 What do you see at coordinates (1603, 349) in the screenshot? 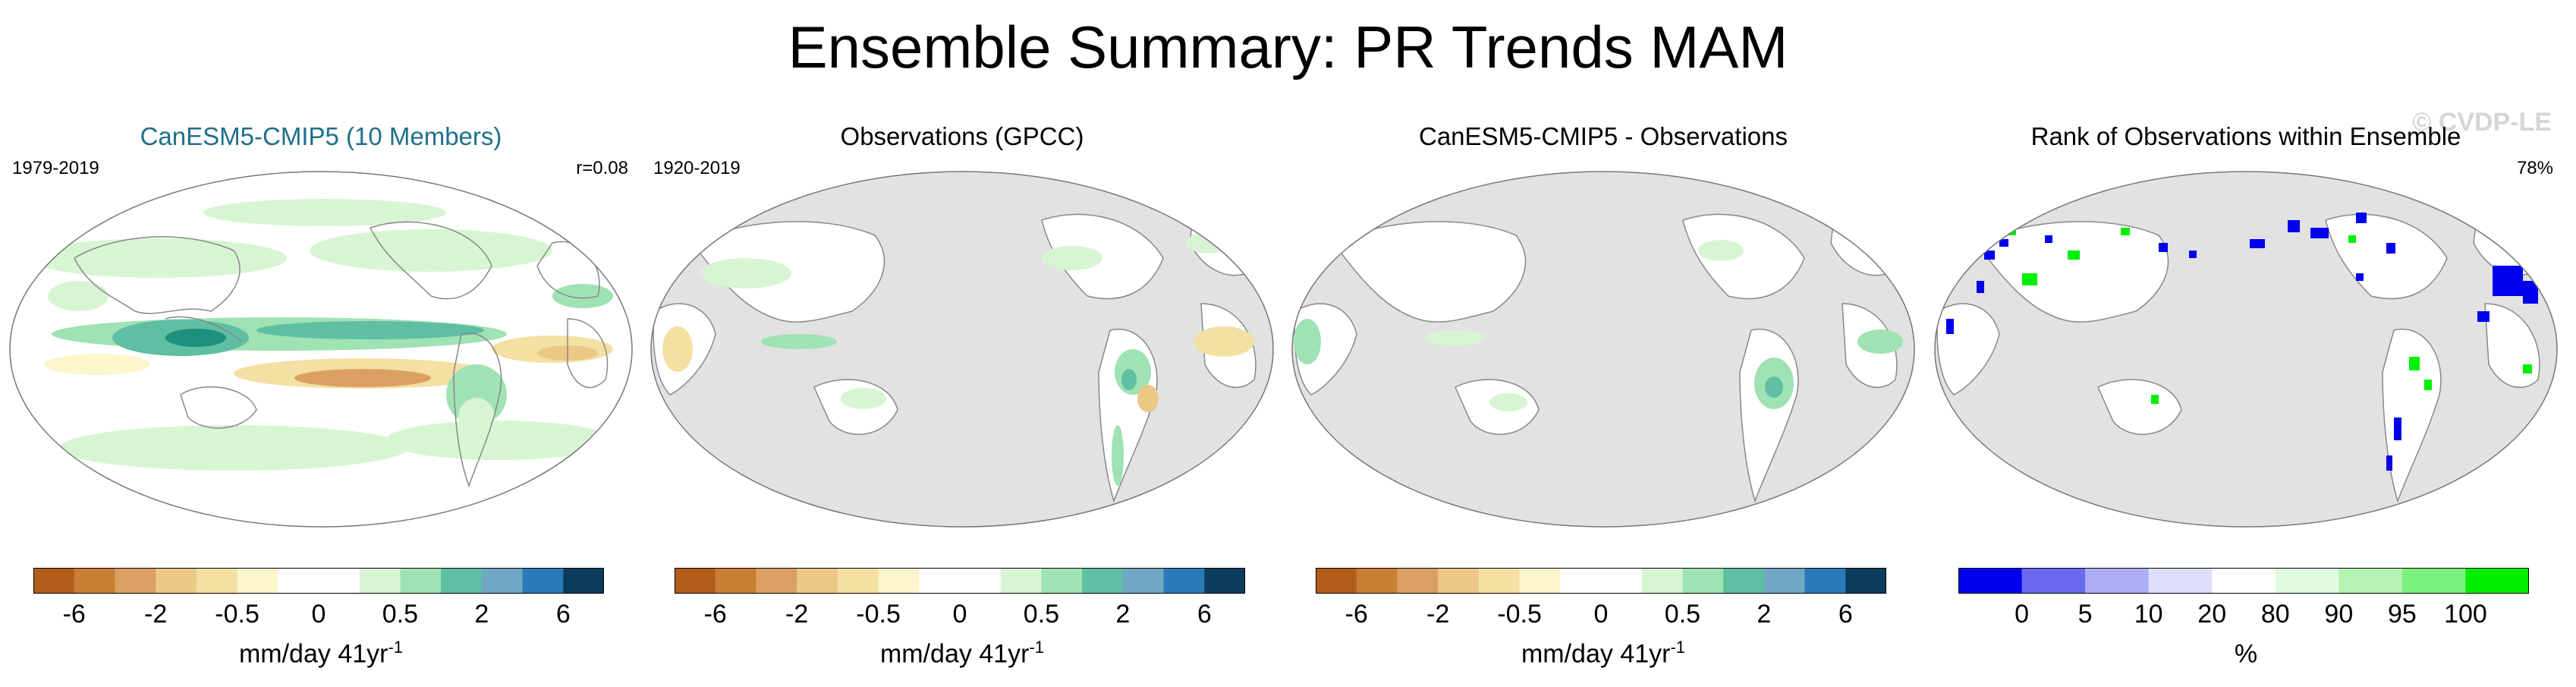
I see `map-difference` at bounding box center [1603, 349].